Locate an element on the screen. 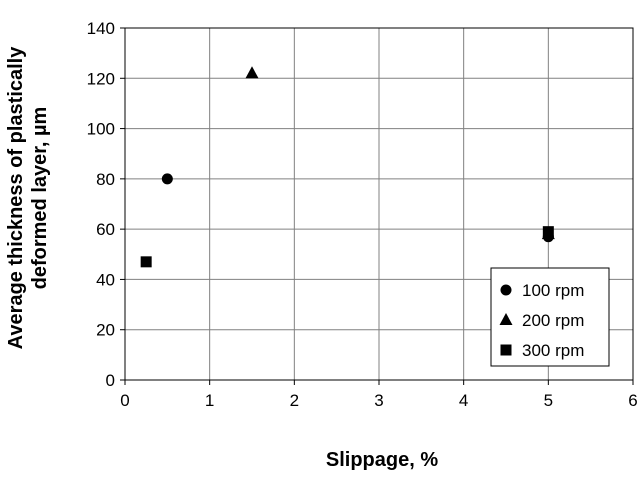 The image size is (640, 477). x-tick-label: 1 is located at coordinates (209, 400).